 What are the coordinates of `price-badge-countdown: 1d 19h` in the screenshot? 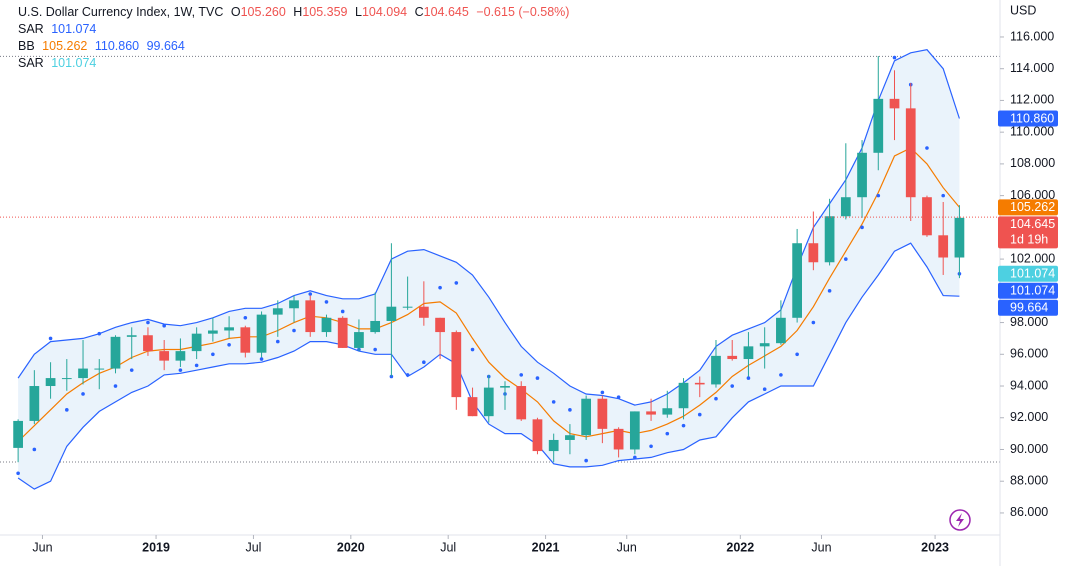 It's located at (1029, 240).